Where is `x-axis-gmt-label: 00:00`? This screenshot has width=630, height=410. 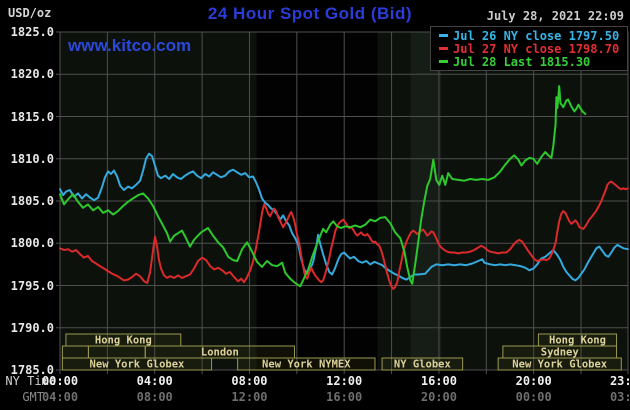
x-axis-gmt-label: 00:00 is located at coordinates (533, 397).